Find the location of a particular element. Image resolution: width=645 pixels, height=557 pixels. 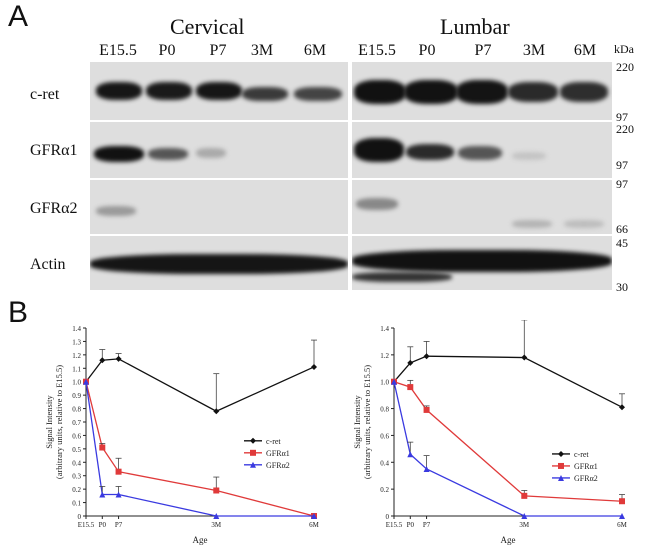

blot-lumbar-actin is located at coordinates (482, 263).